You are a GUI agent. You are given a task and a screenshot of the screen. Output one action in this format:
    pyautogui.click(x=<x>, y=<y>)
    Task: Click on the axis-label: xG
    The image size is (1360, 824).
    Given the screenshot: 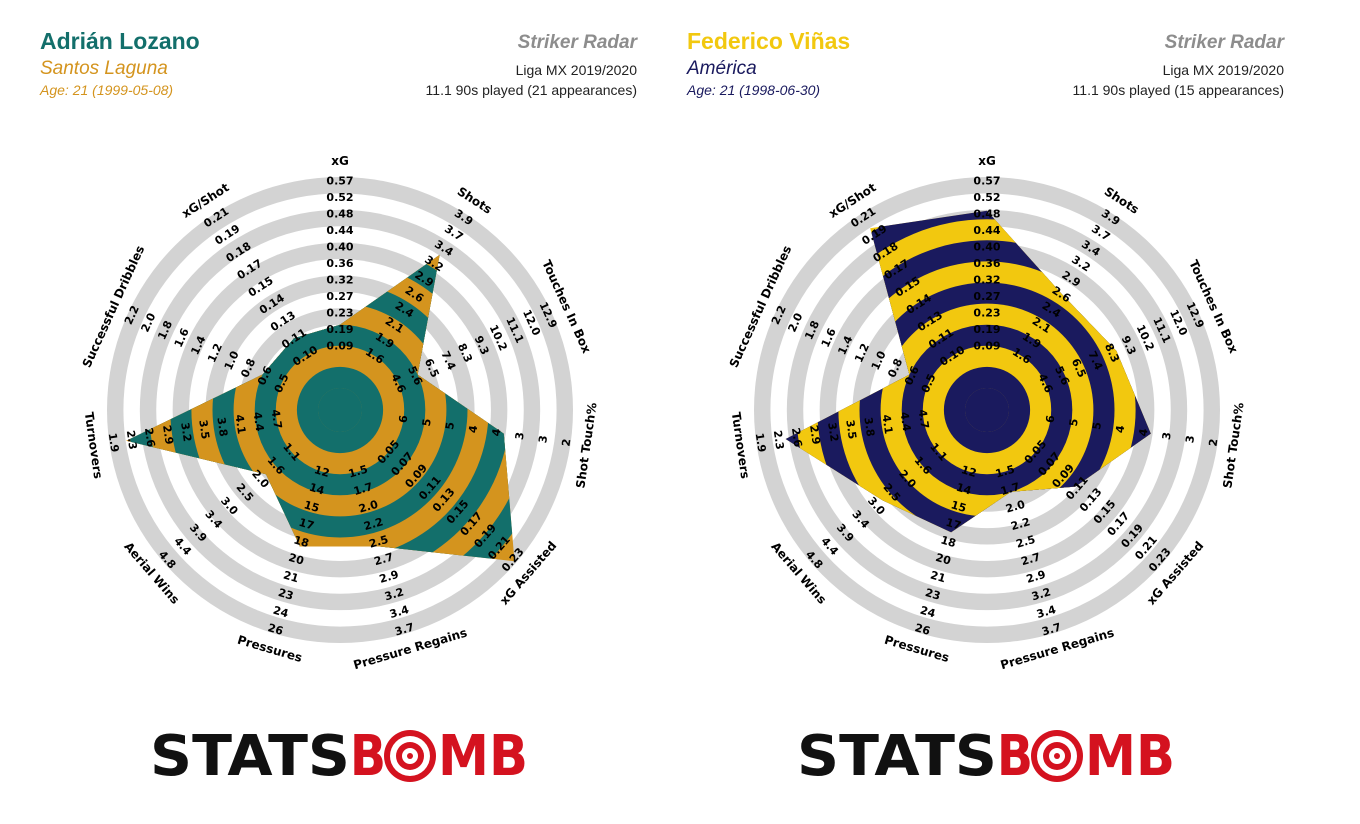 What is the action you would take?
    pyautogui.click(x=987, y=161)
    